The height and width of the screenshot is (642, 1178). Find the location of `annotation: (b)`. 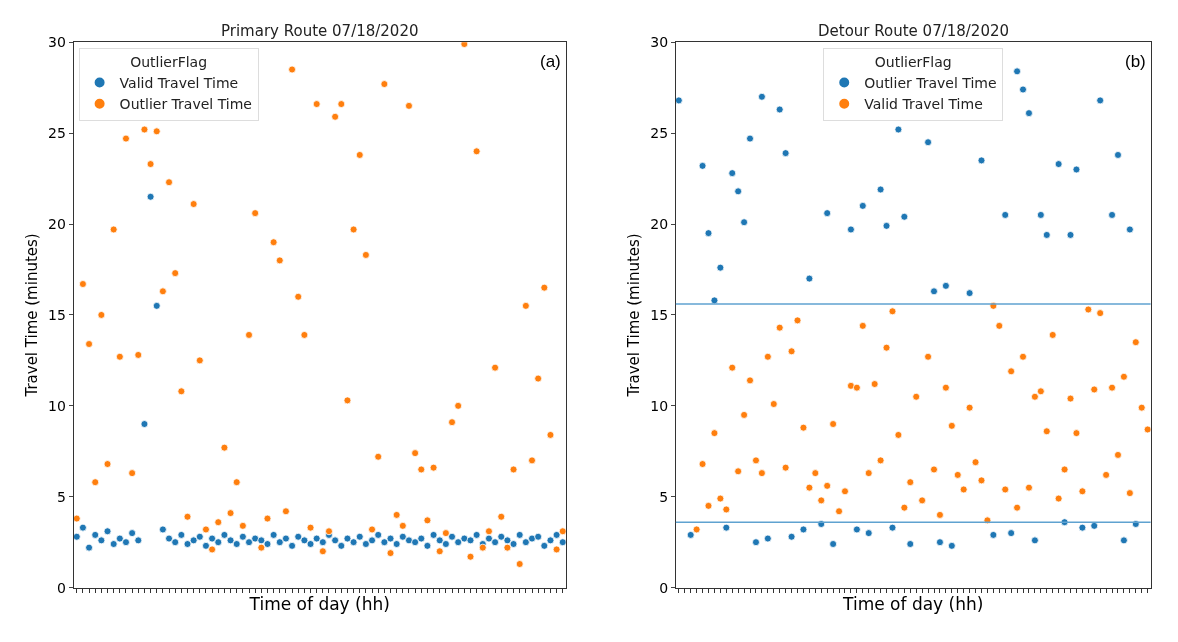

annotation: (b) is located at coordinates (1135, 61).